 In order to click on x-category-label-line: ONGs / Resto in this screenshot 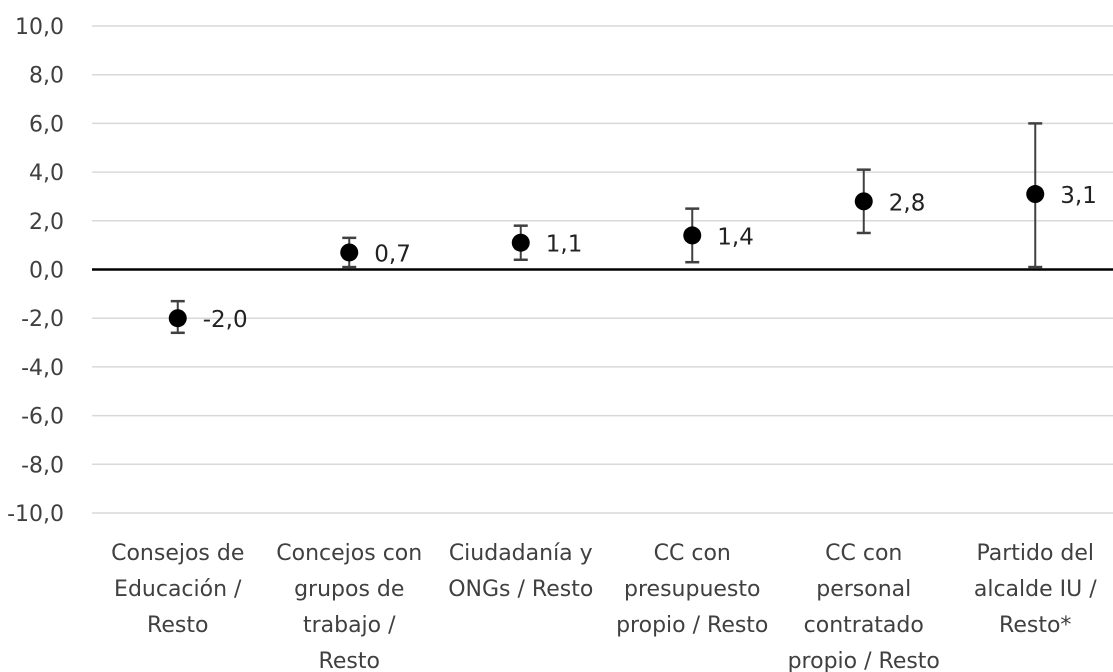, I will do `click(520, 589)`.